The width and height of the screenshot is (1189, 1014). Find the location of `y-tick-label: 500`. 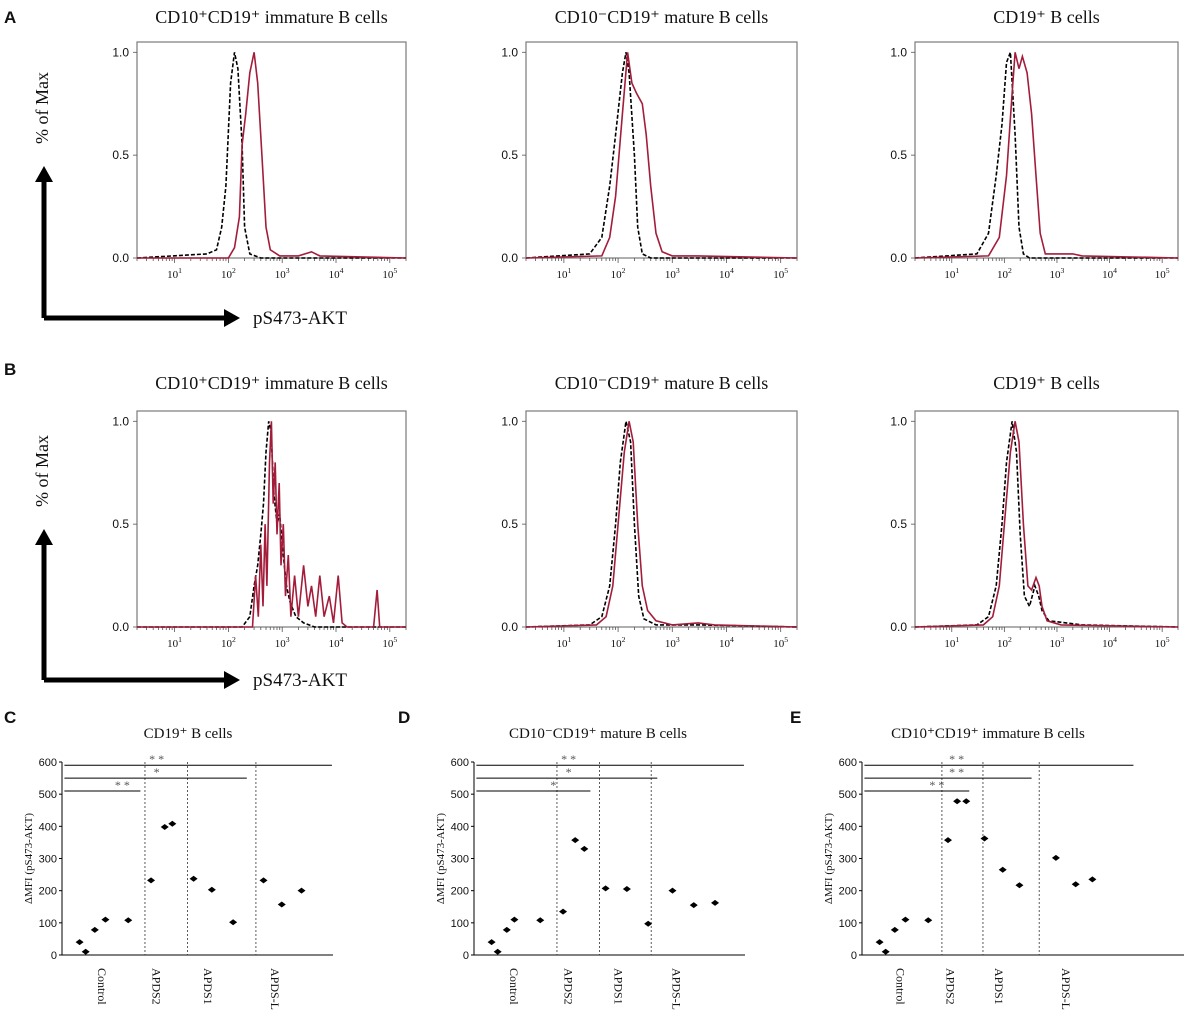

y-tick-label: 500 is located at coordinates (848, 795).